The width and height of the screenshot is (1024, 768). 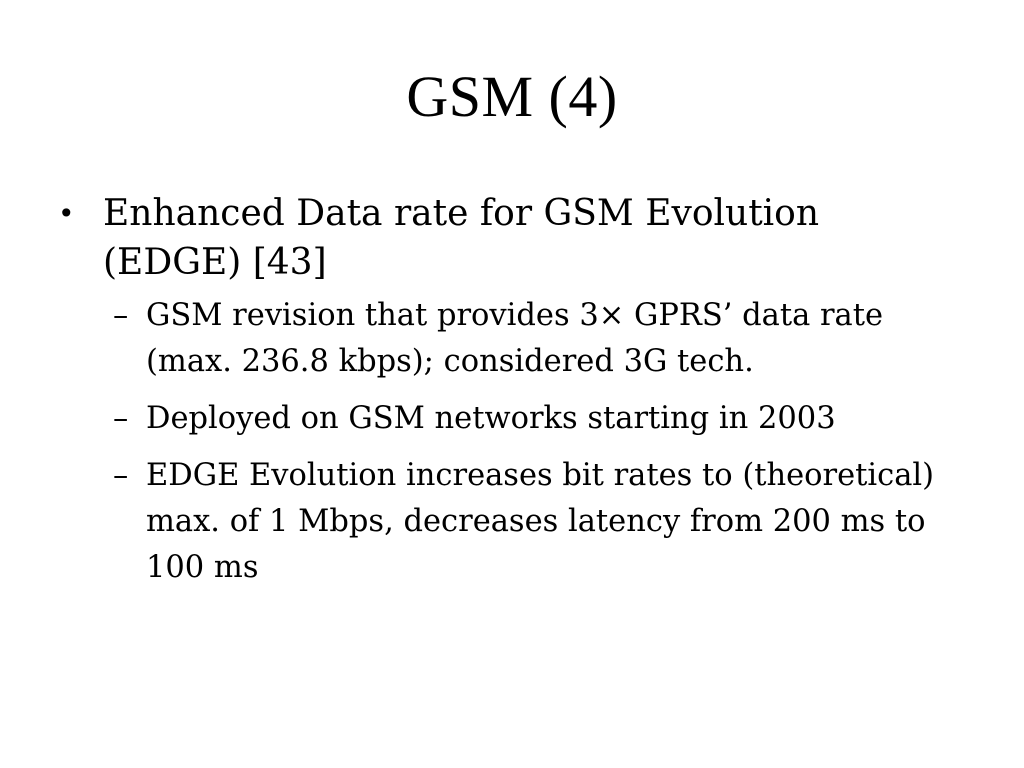 I want to click on slide-title: GSM (4), so click(x=512, y=96).